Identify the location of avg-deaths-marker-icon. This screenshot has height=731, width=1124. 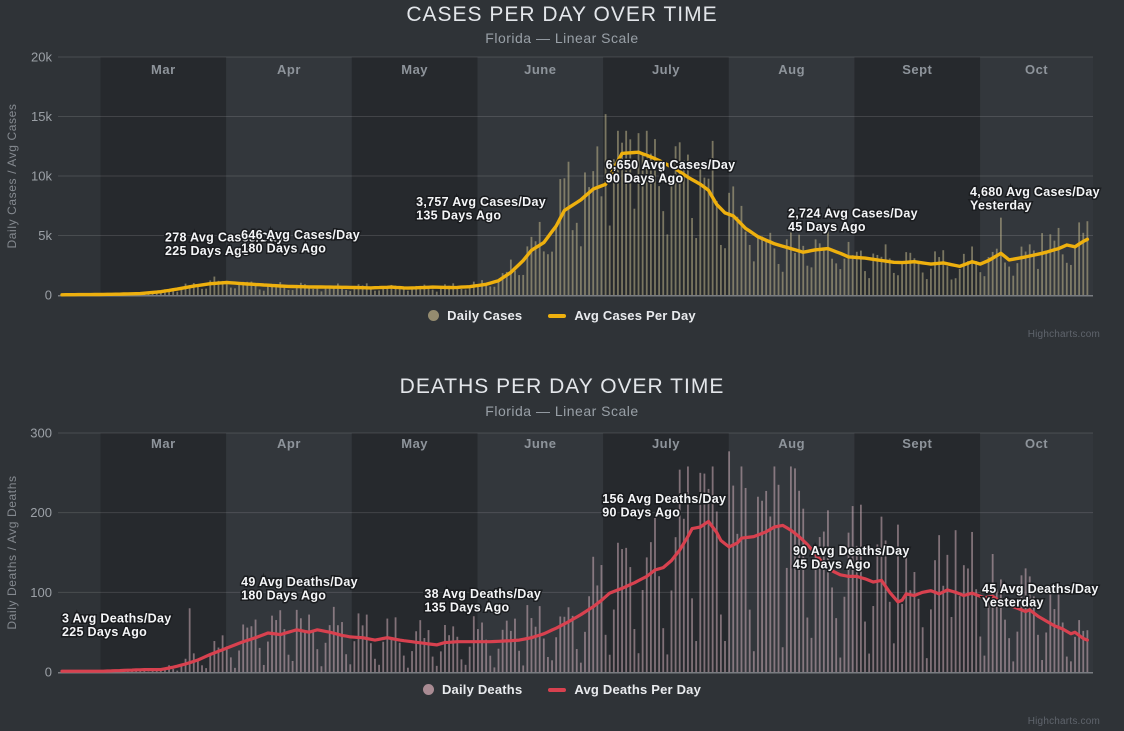
(557, 689).